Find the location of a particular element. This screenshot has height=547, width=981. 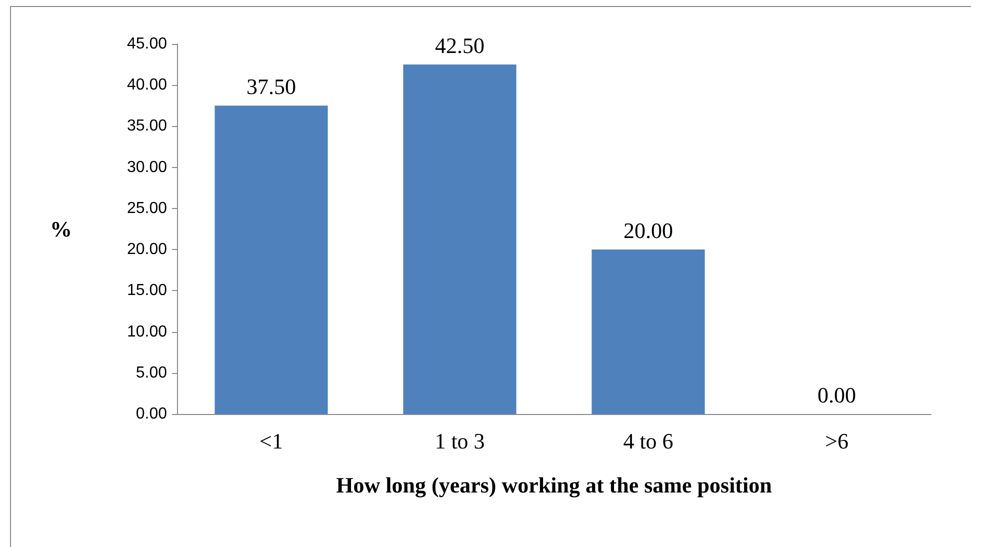

y-tick-label: 5.00 is located at coordinates (152, 373).